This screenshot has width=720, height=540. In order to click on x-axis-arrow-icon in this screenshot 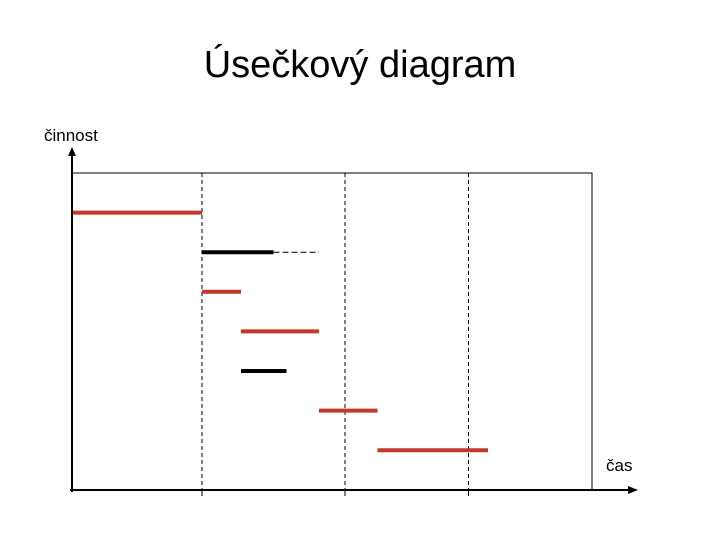, I will do `click(633, 490)`.